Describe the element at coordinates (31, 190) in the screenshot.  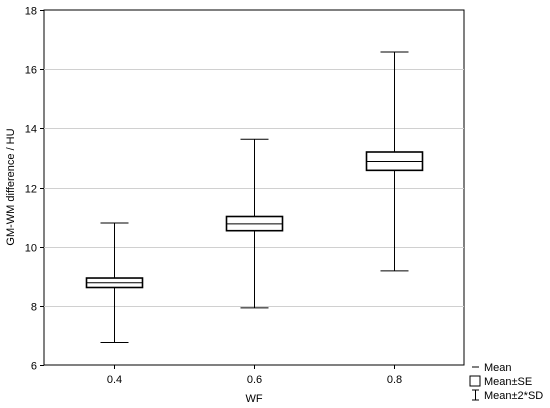
I see `y-tick-label: 12` at that location.